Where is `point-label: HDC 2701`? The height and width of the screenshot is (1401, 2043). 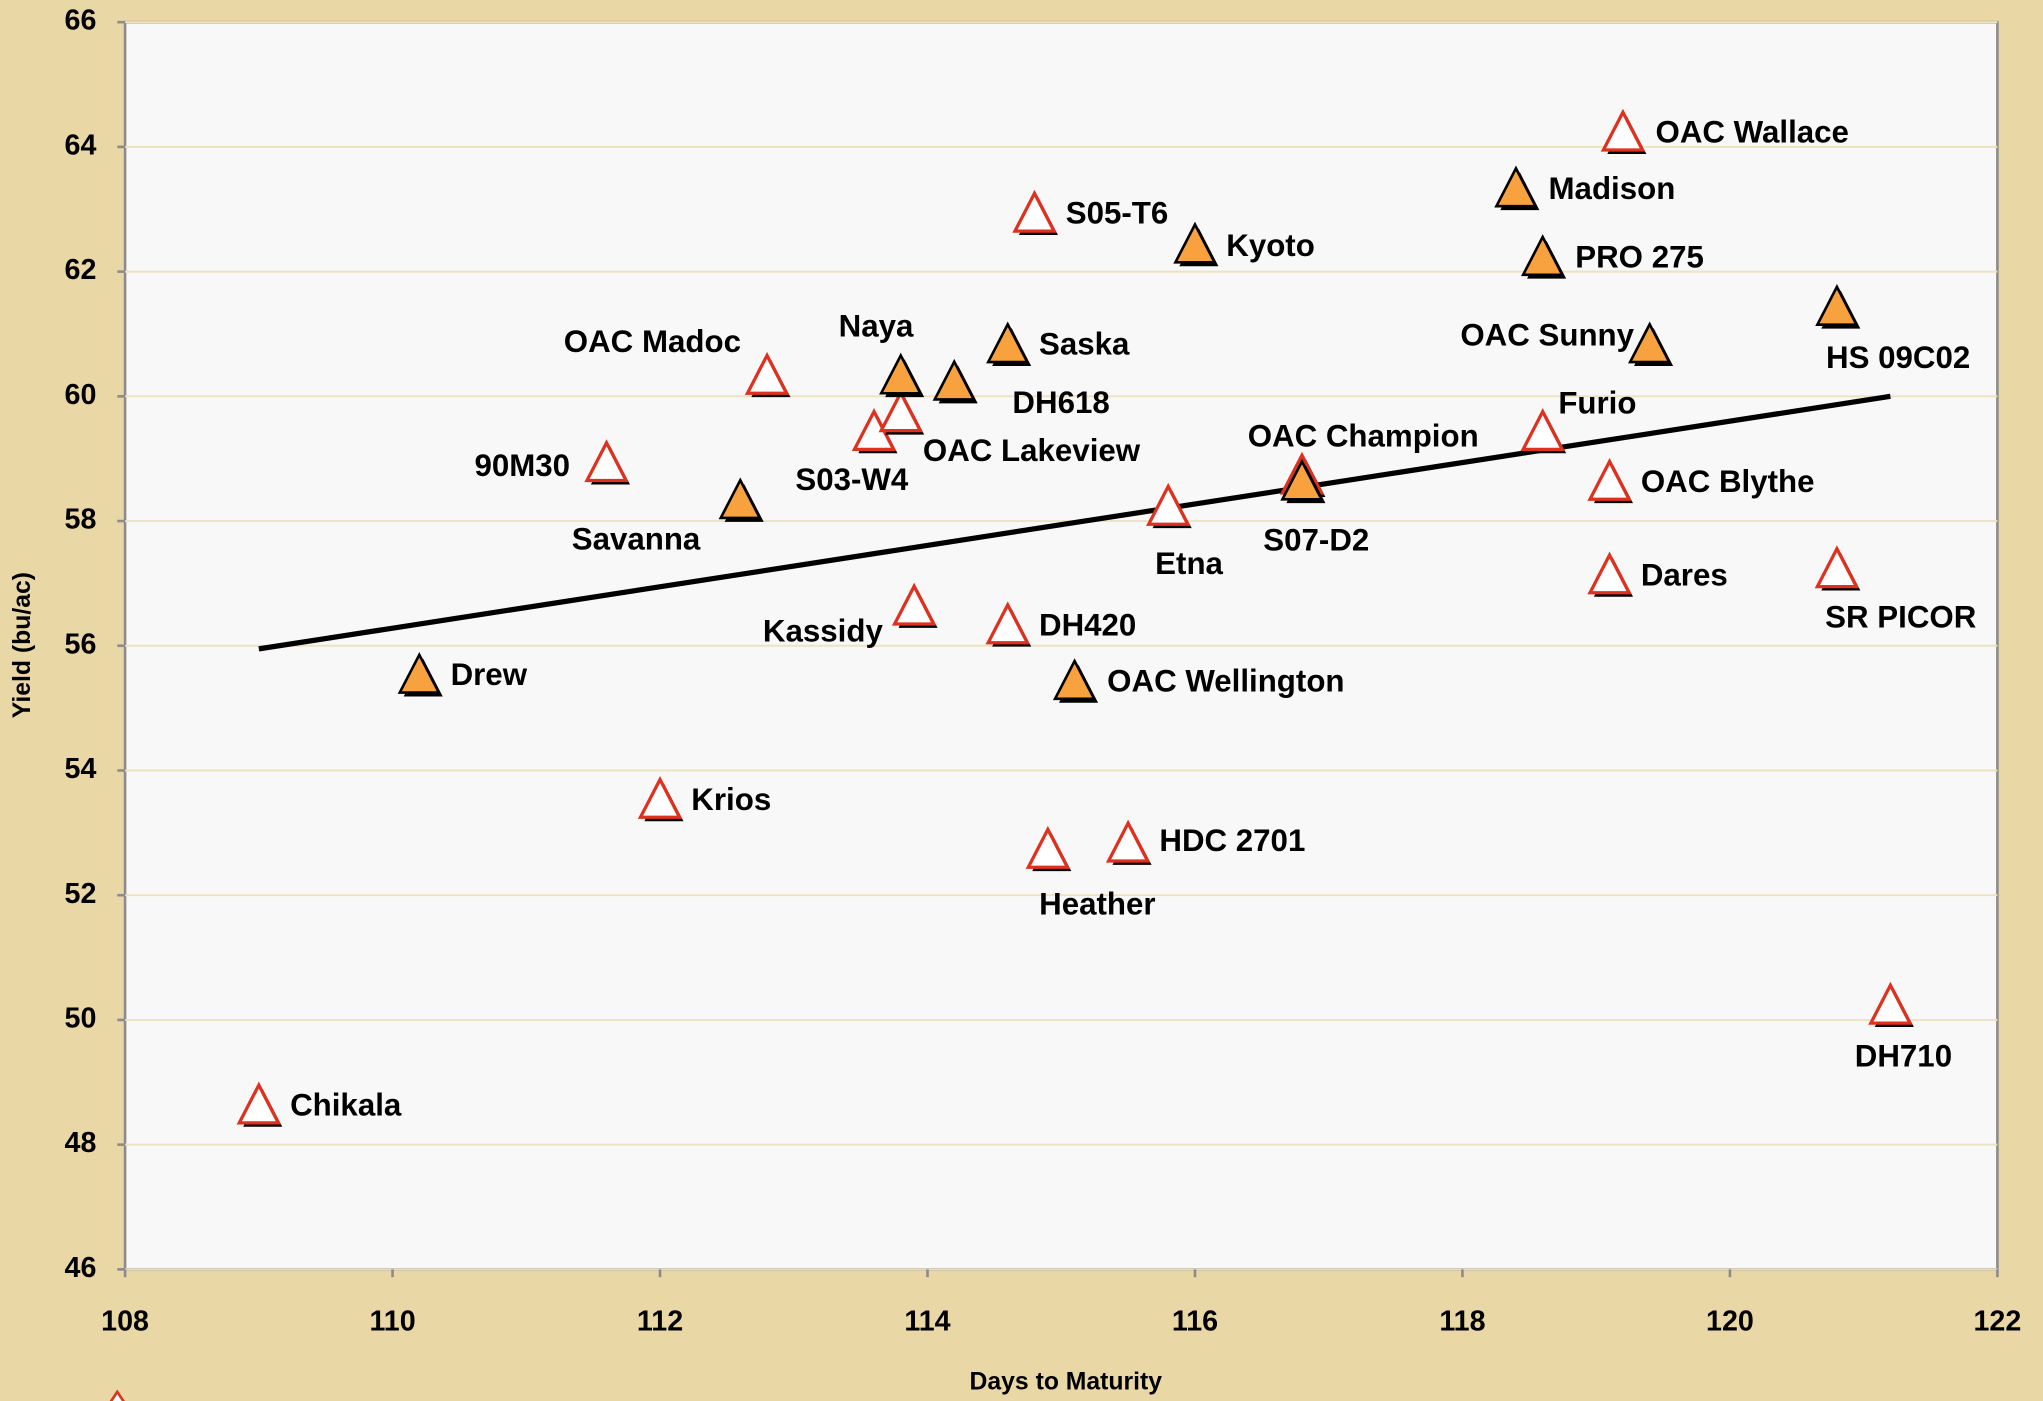
point-label: HDC 2701 is located at coordinates (1232, 840).